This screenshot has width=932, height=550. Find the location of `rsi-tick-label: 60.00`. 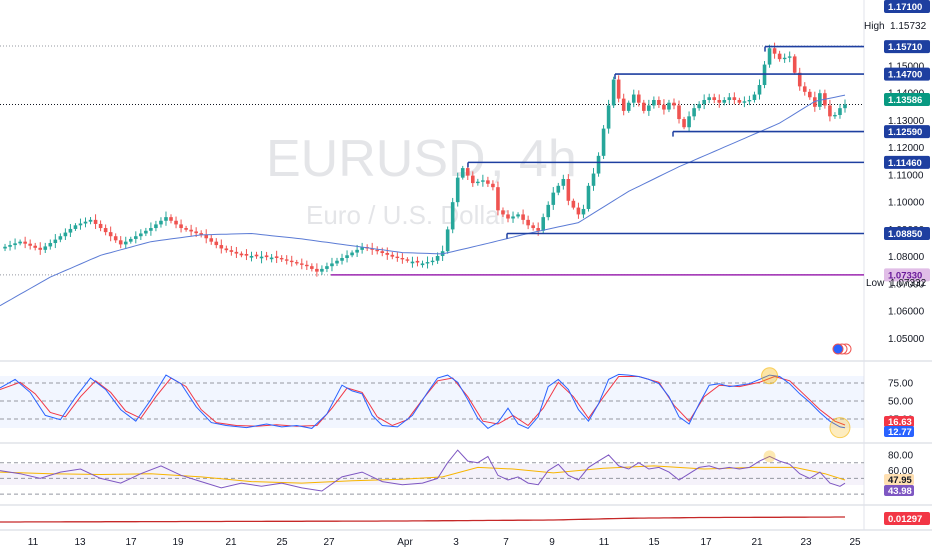

rsi-tick-label: 60.00 is located at coordinates (900, 471).